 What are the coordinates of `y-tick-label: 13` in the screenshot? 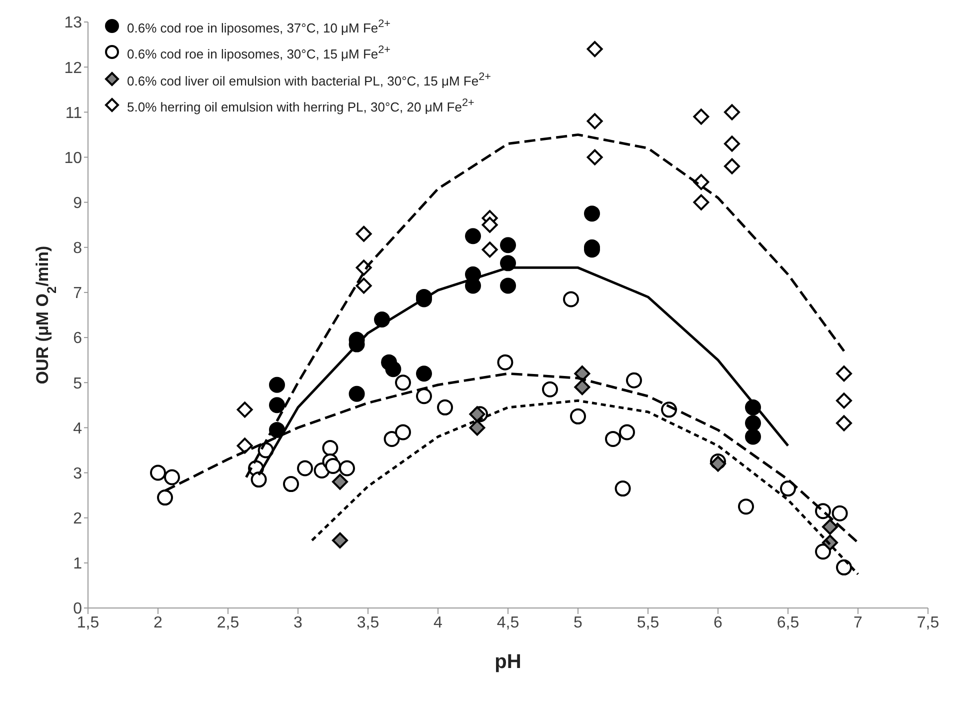 It's located at (73, 23).